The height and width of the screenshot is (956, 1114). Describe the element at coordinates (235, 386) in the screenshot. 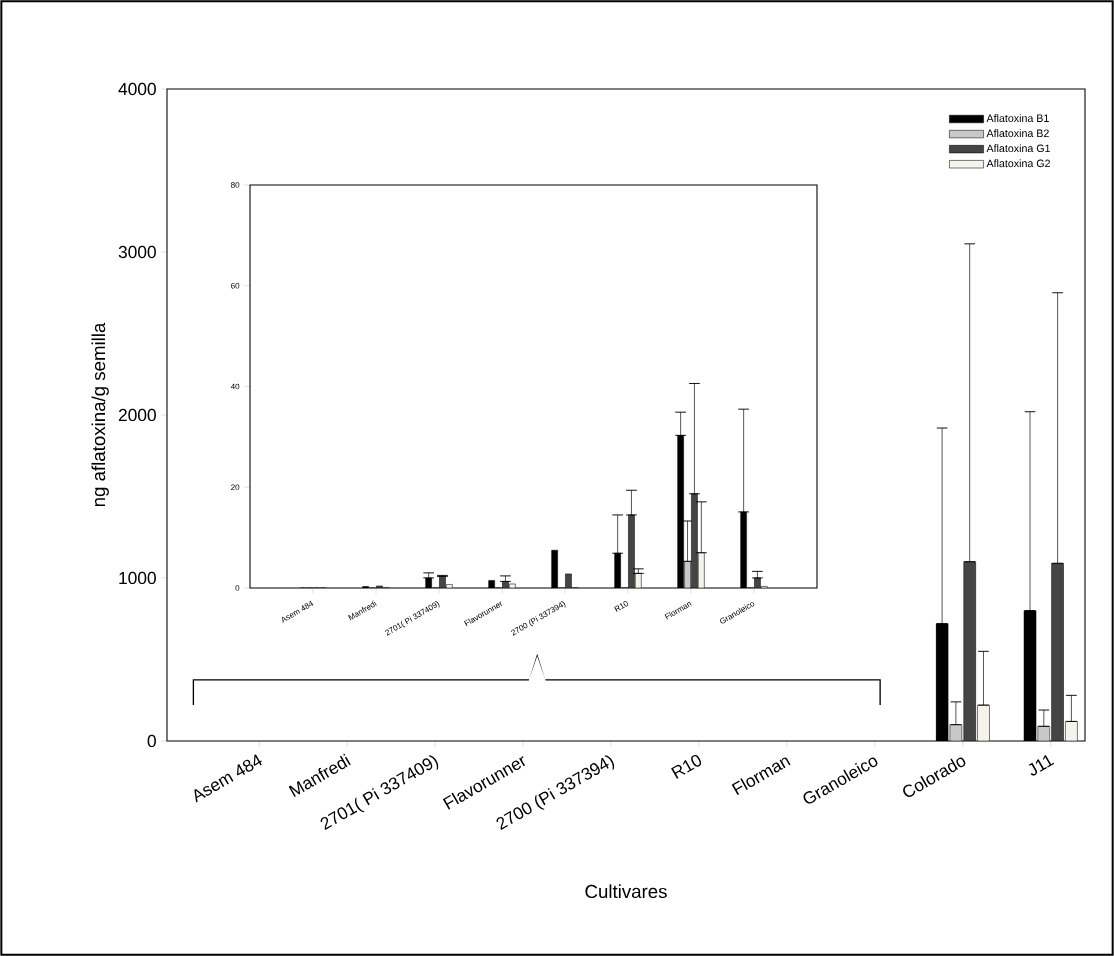

I see `y-tick-label: 40` at that location.